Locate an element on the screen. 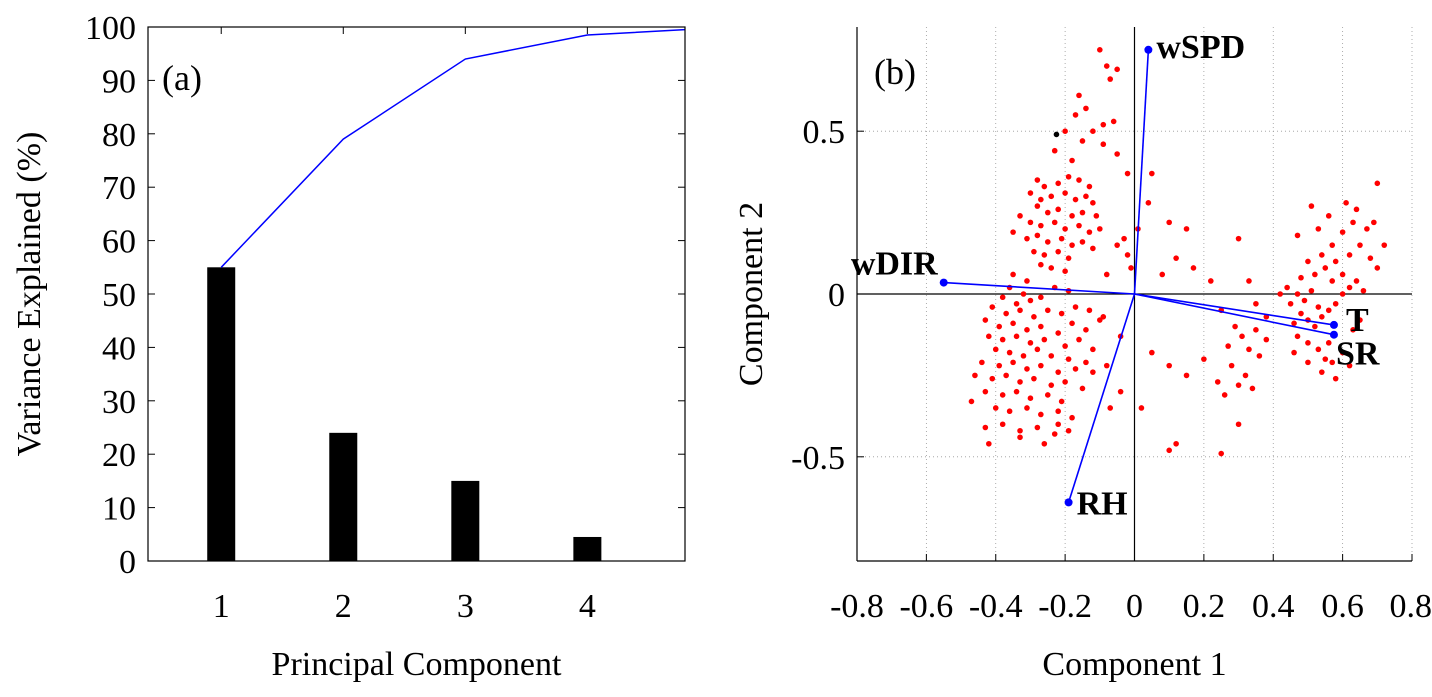  y-tick-label: 30 is located at coordinates (119, 402).